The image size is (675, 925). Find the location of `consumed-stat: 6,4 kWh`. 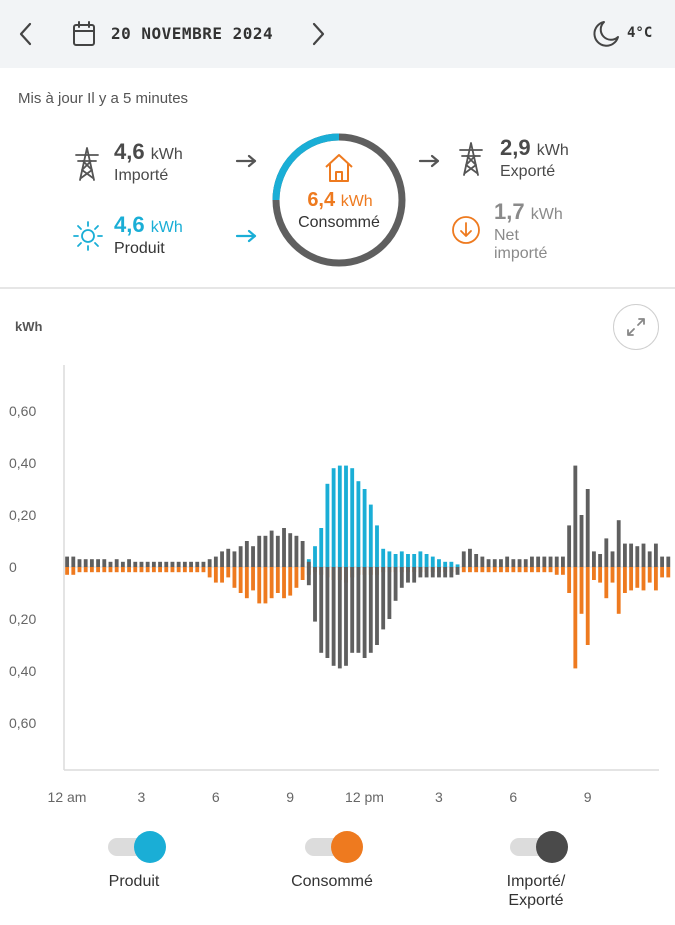

consumed-stat: 6,4 kWh is located at coordinates (340, 201).